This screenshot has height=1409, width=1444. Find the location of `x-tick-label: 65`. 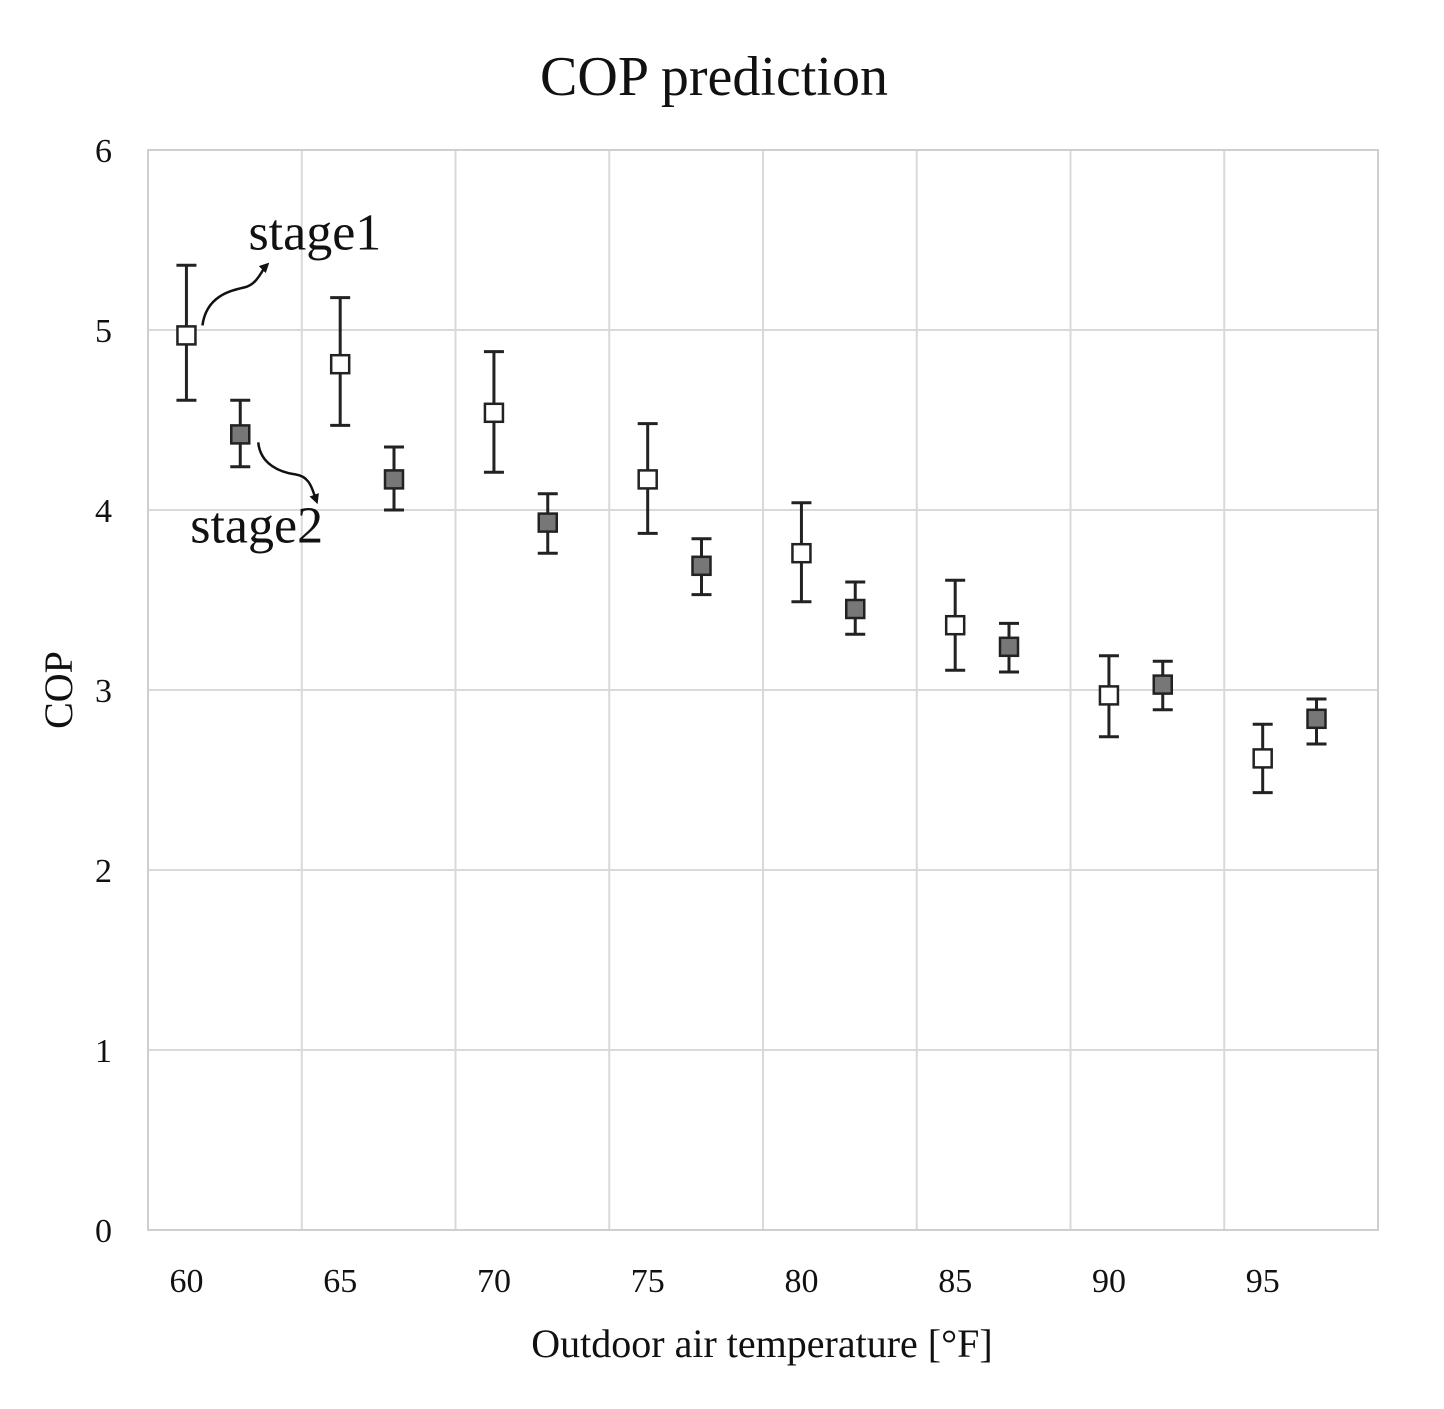

x-tick-label: 65 is located at coordinates (340, 1281).